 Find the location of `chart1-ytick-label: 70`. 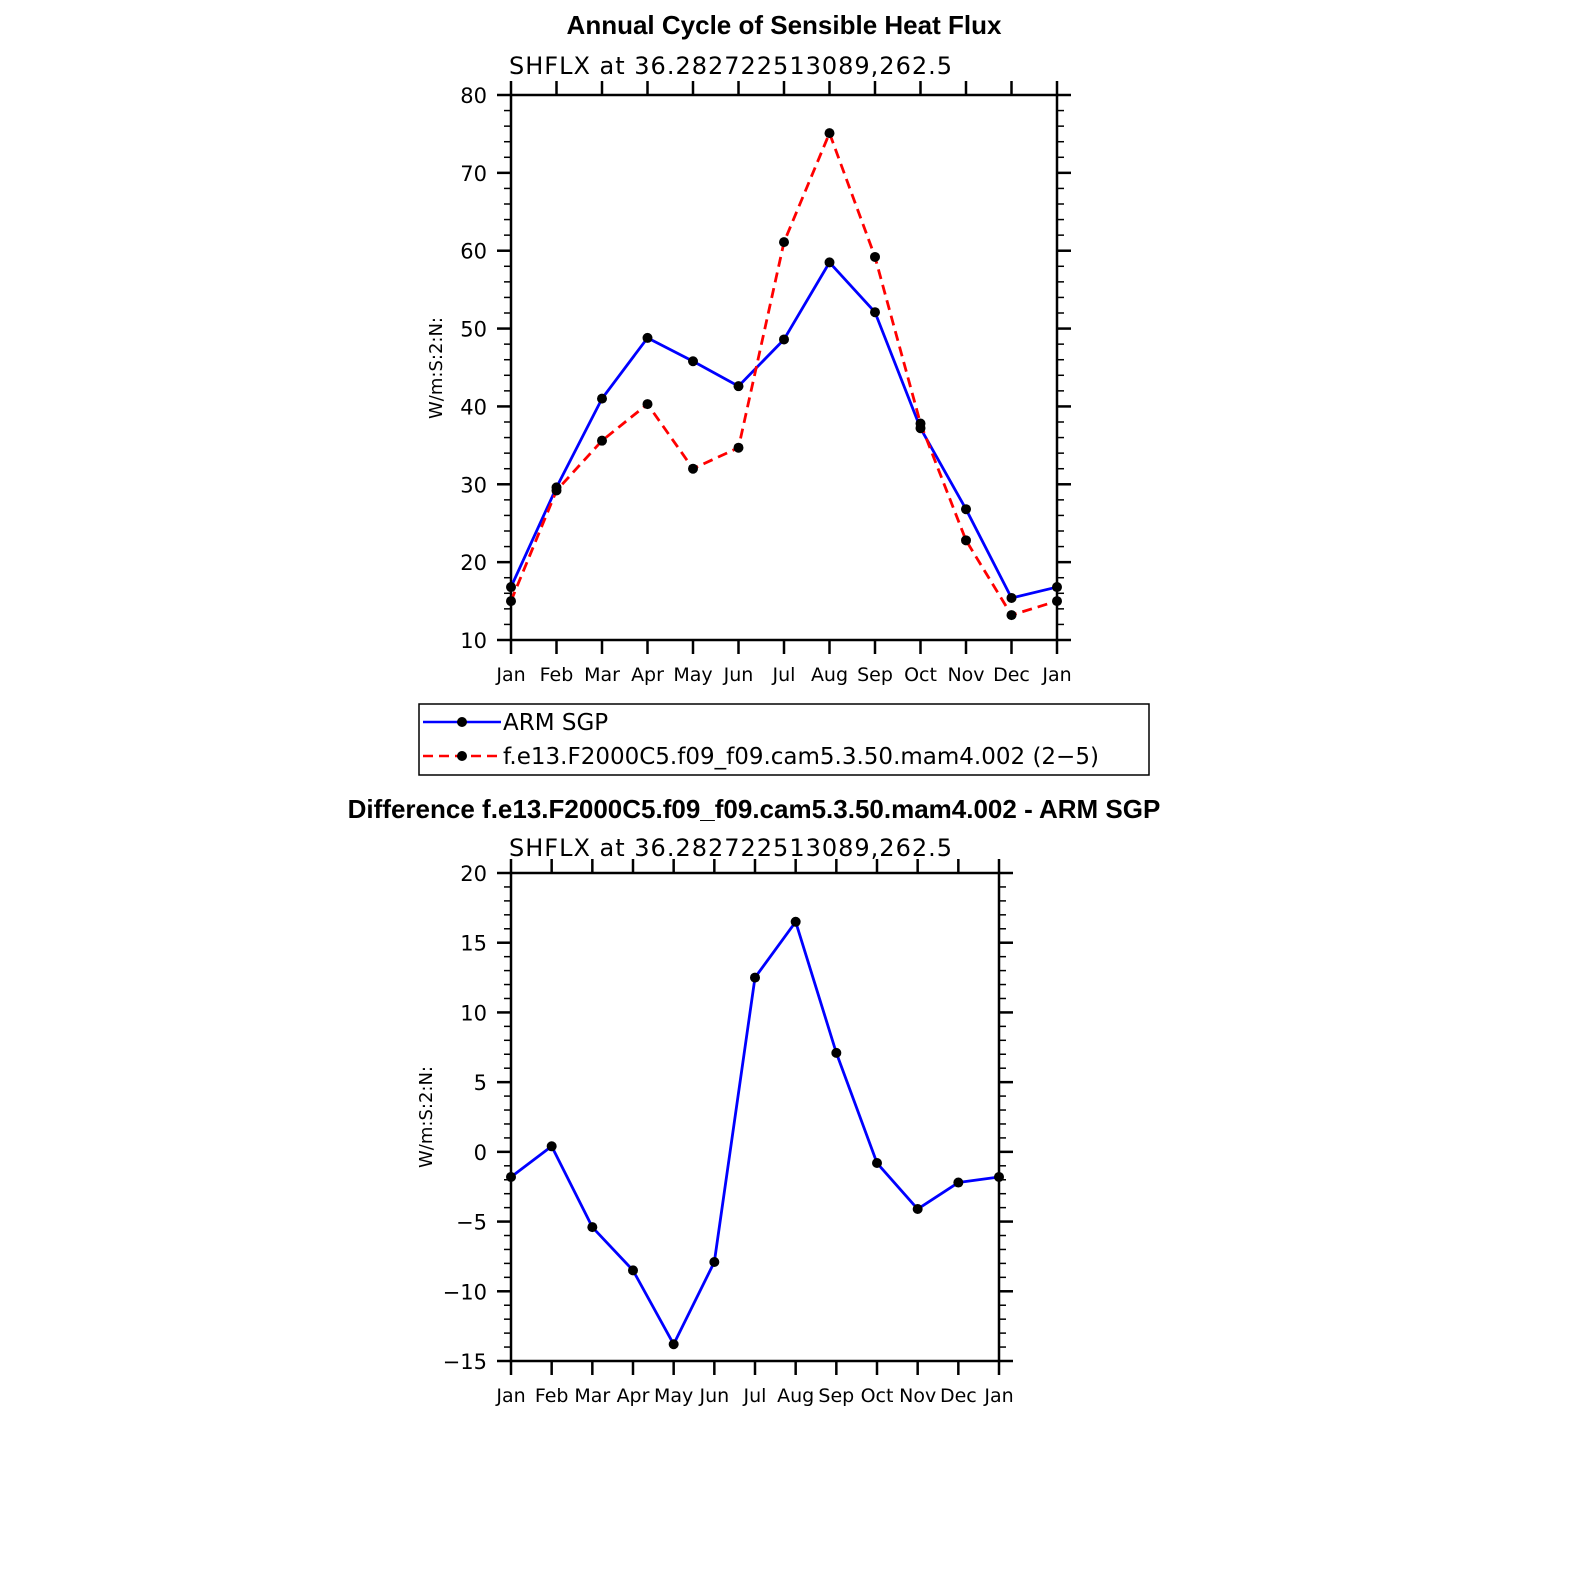

chart1-ytick-label: 70 is located at coordinates (473, 174).